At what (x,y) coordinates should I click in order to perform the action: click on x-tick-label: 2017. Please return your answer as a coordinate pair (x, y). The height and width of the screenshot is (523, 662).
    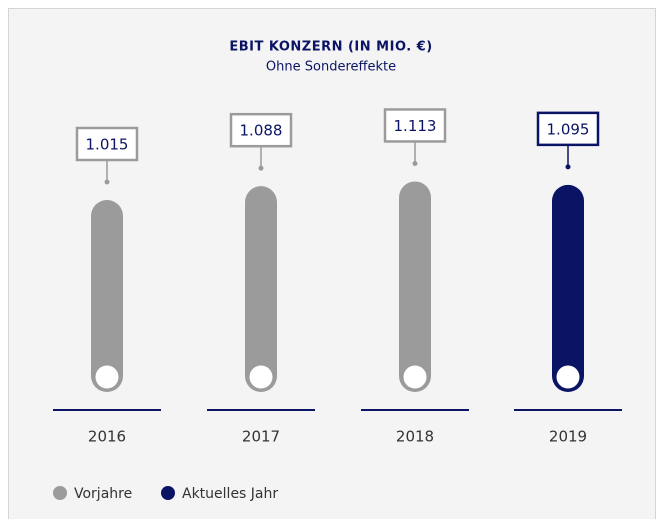
    Looking at the image, I should click on (261, 437).